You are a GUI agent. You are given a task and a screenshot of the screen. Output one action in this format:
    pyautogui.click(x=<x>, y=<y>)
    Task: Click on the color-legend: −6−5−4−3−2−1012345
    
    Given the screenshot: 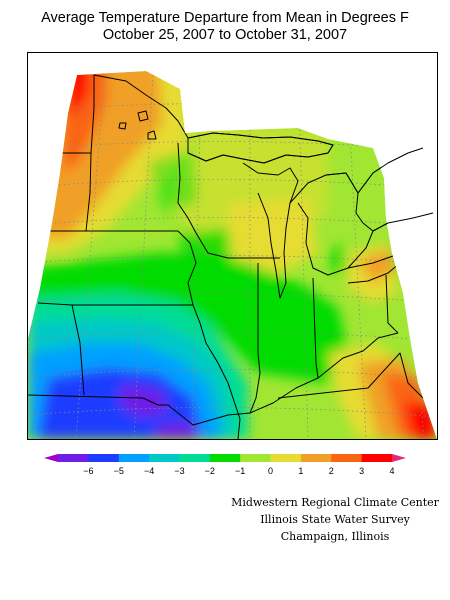 What is the action you would take?
    pyautogui.click(x=225, y=467)
    